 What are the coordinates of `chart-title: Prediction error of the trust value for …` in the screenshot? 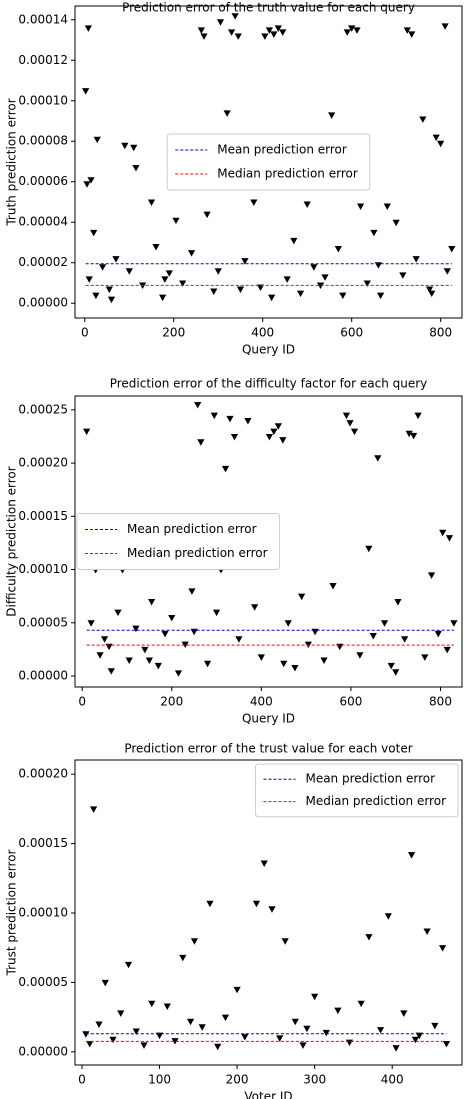 It's located at (268, 749).